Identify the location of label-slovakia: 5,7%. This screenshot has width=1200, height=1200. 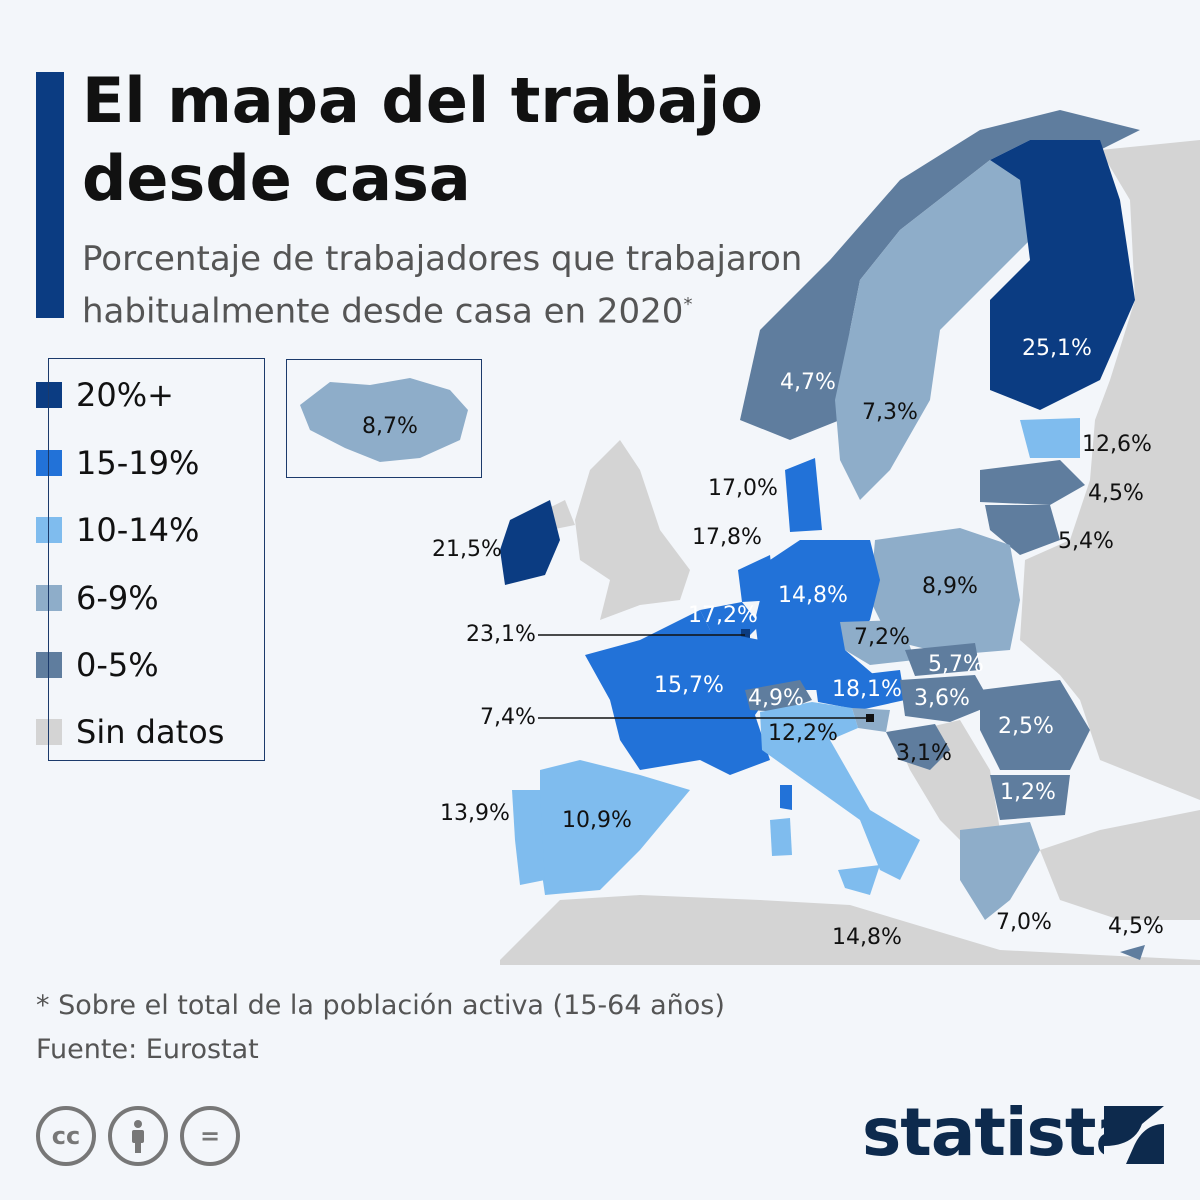
(956, 664).